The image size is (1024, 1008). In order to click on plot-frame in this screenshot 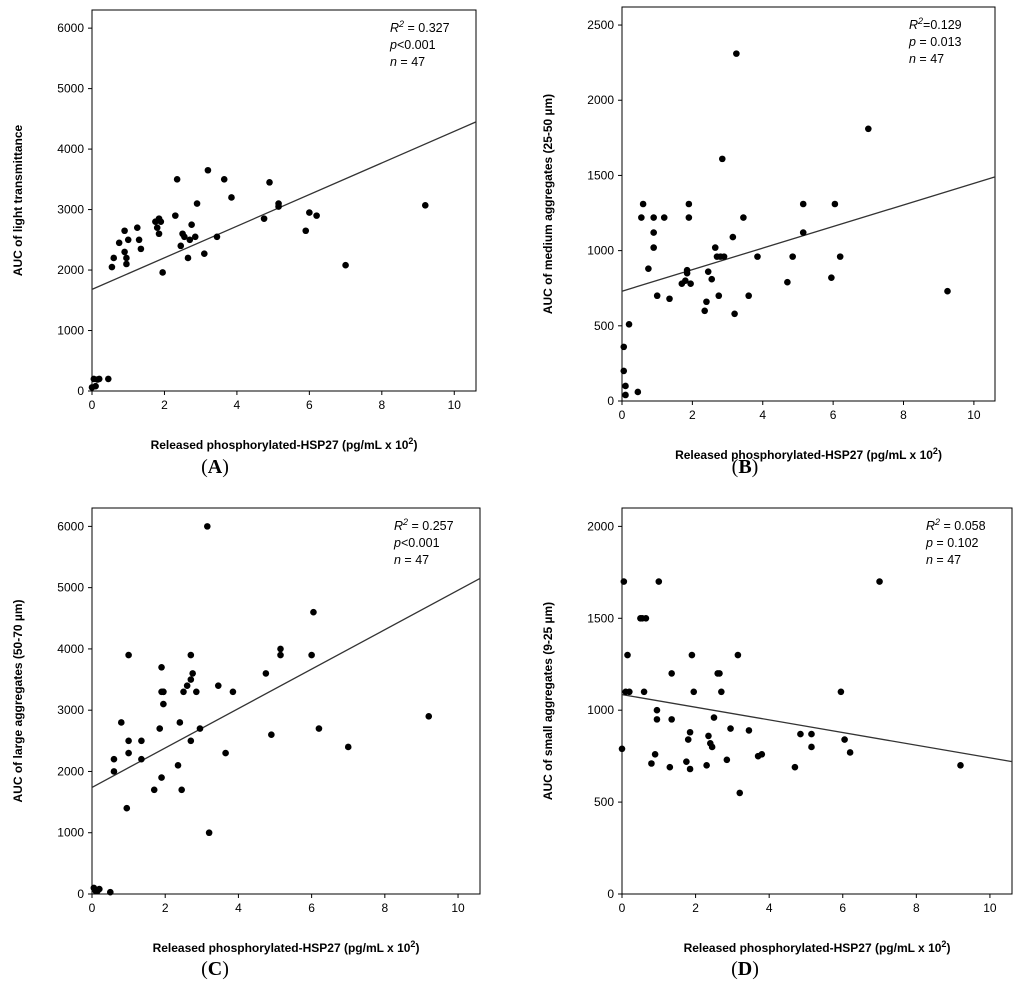, I will do `click(817, 701)`.